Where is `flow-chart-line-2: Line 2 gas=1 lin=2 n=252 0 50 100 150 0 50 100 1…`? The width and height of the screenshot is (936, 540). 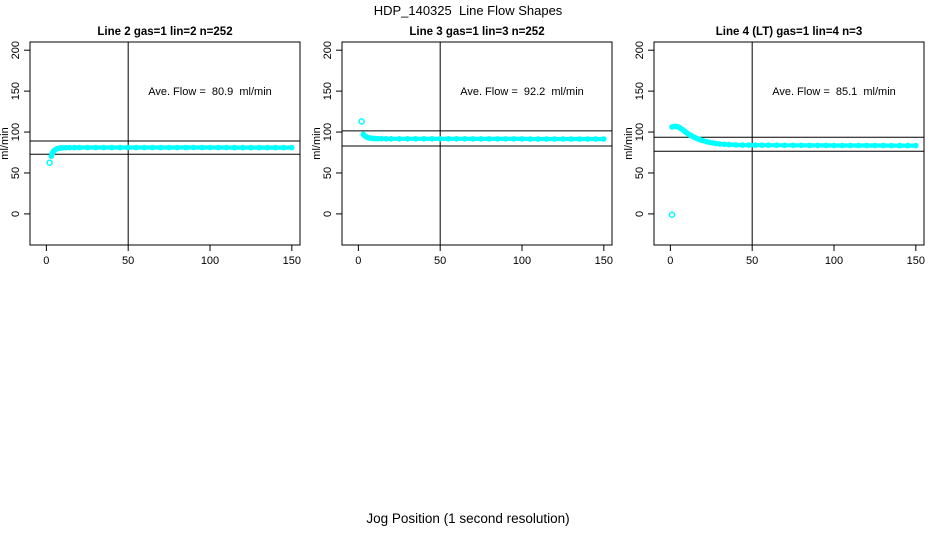 flow-chart-line-2: Line 2 gas=1 lin=2 n=252 0 50 100 150 0 50 100 1… is located at coordinates (150, 146).